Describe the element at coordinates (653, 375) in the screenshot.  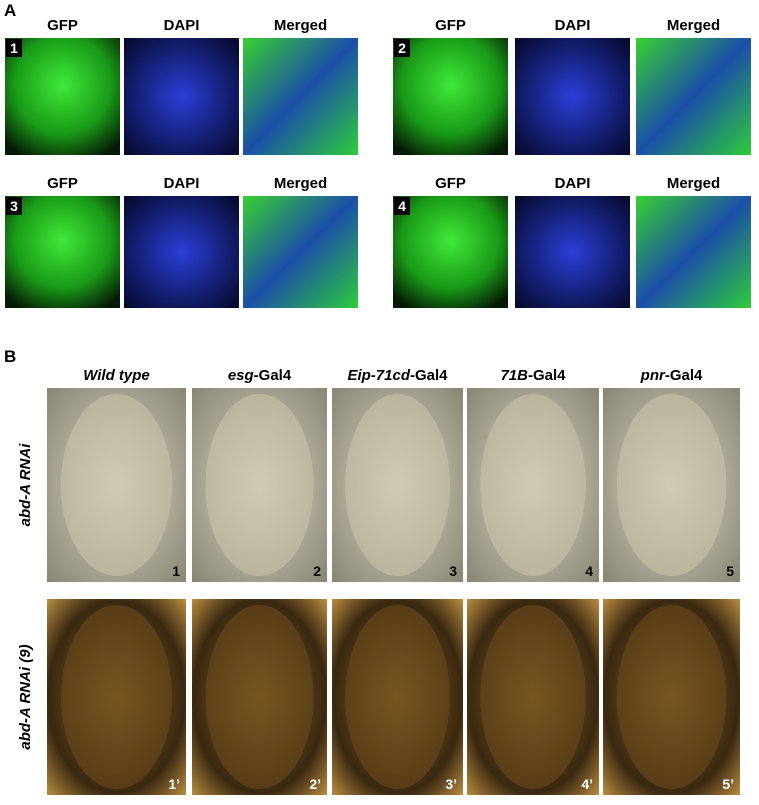
I see `header-italic: pnr` at that location.